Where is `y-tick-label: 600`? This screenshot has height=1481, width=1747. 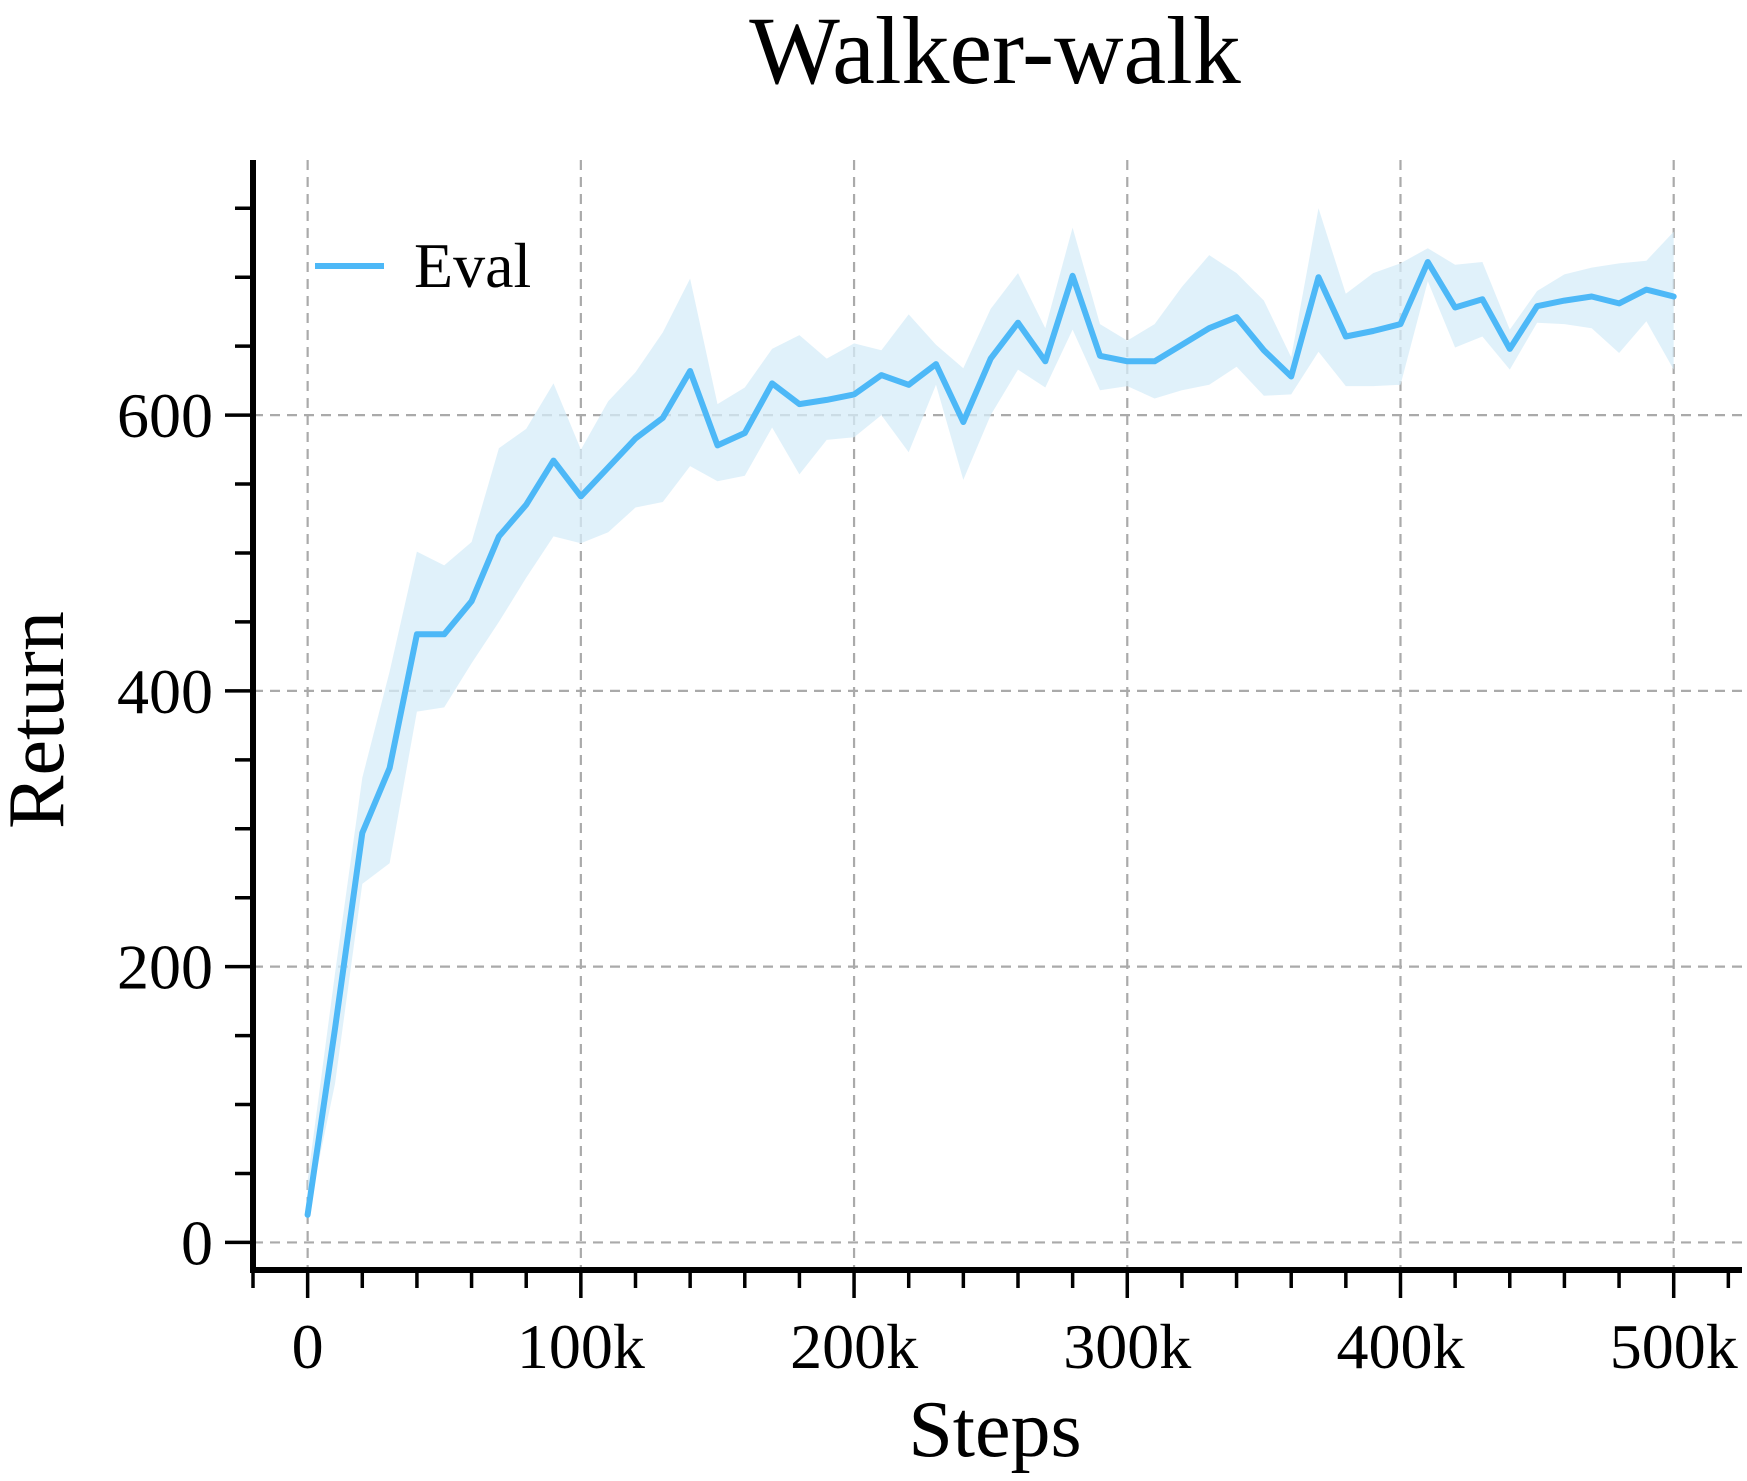 y-tick-label: 600 is located at coordinates (165, 415).